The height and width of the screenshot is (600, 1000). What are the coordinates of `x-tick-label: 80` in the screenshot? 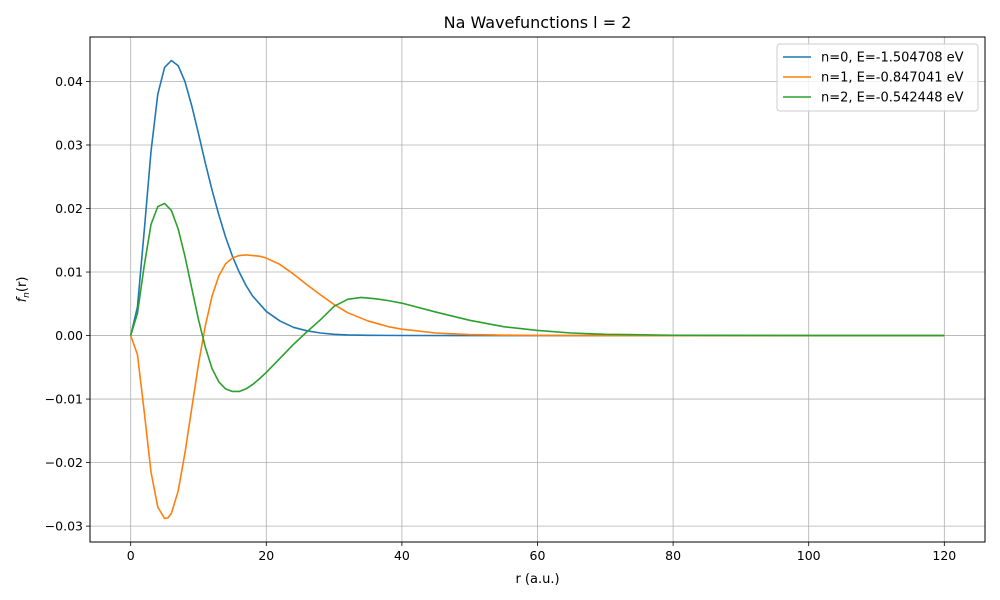 It's located at (673, 555).